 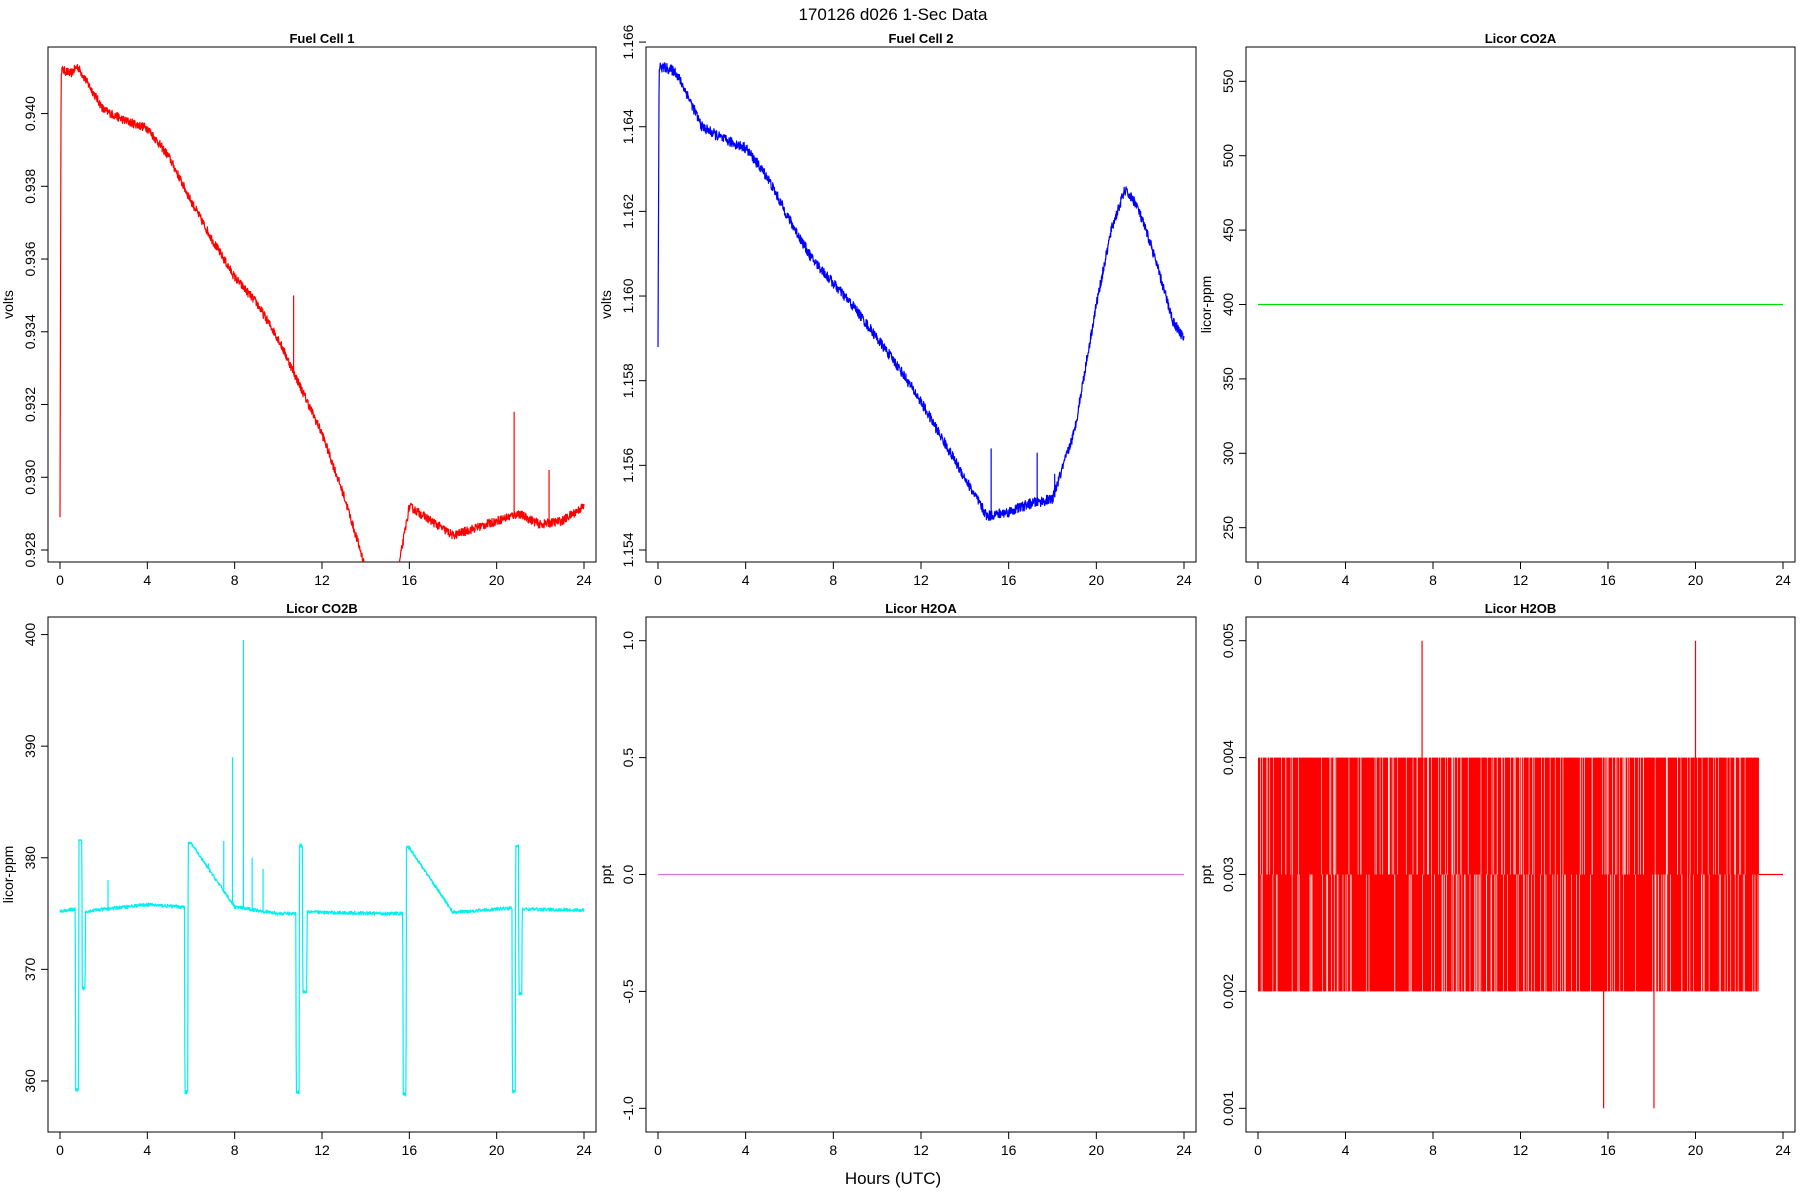 What do you see at coordinates (30, 858) in the screenshot?
I see `y-tick-label: 380` at bounding box center [30, 858].